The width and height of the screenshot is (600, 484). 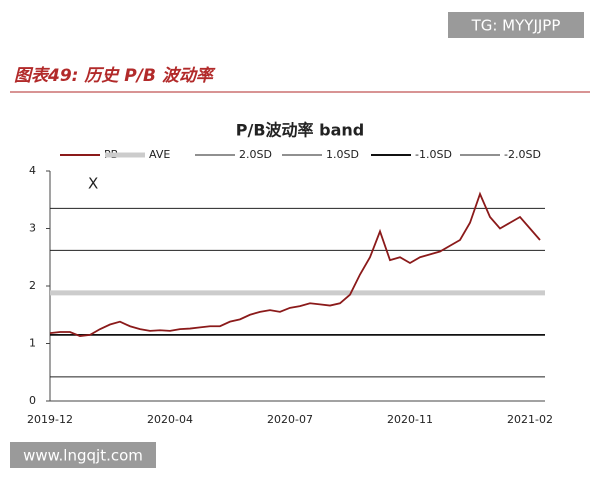 I want to click on watermark-top: TG: MYYJJPP, so click(x=516, y=26).